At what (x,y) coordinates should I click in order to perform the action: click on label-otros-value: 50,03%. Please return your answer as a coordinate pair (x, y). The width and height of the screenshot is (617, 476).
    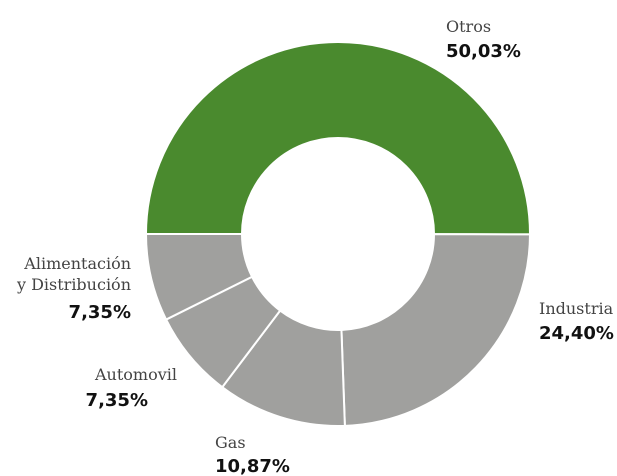
    Looking at the image, I should click on (483, 51).